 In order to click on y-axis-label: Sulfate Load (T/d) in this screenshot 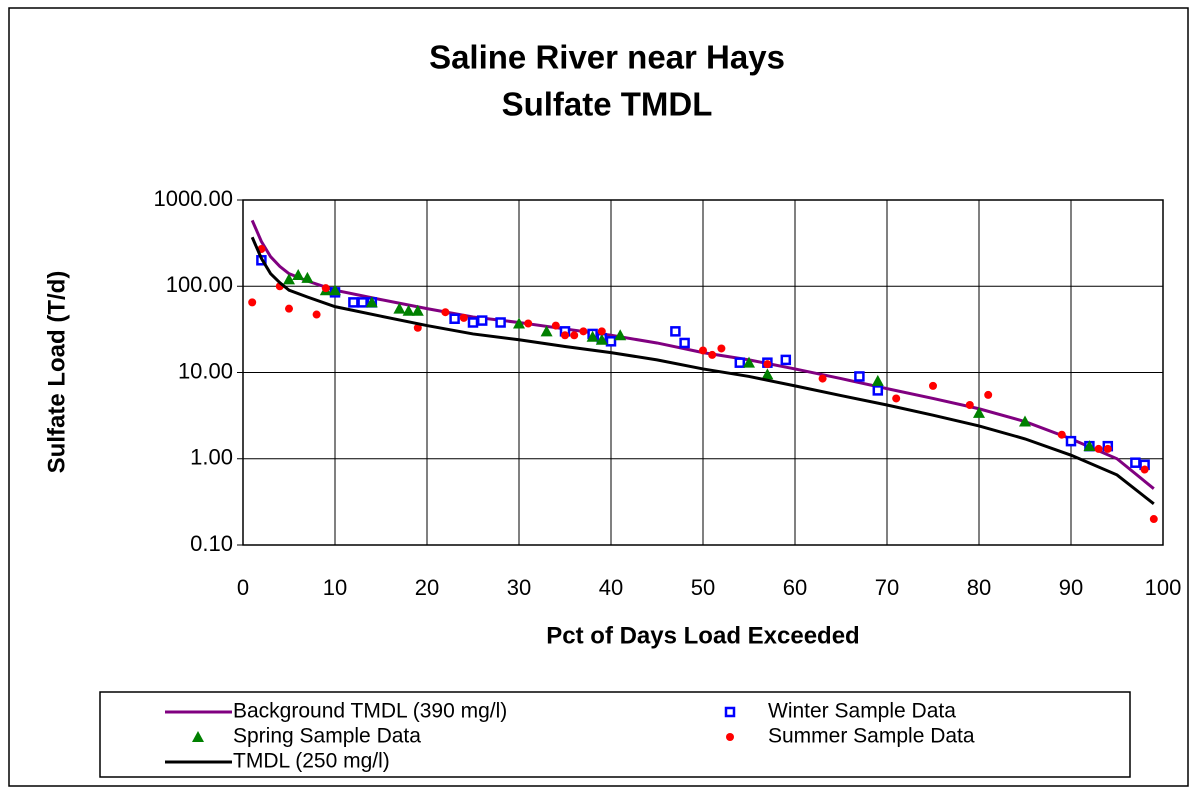, I will do `click(56, 372)`.